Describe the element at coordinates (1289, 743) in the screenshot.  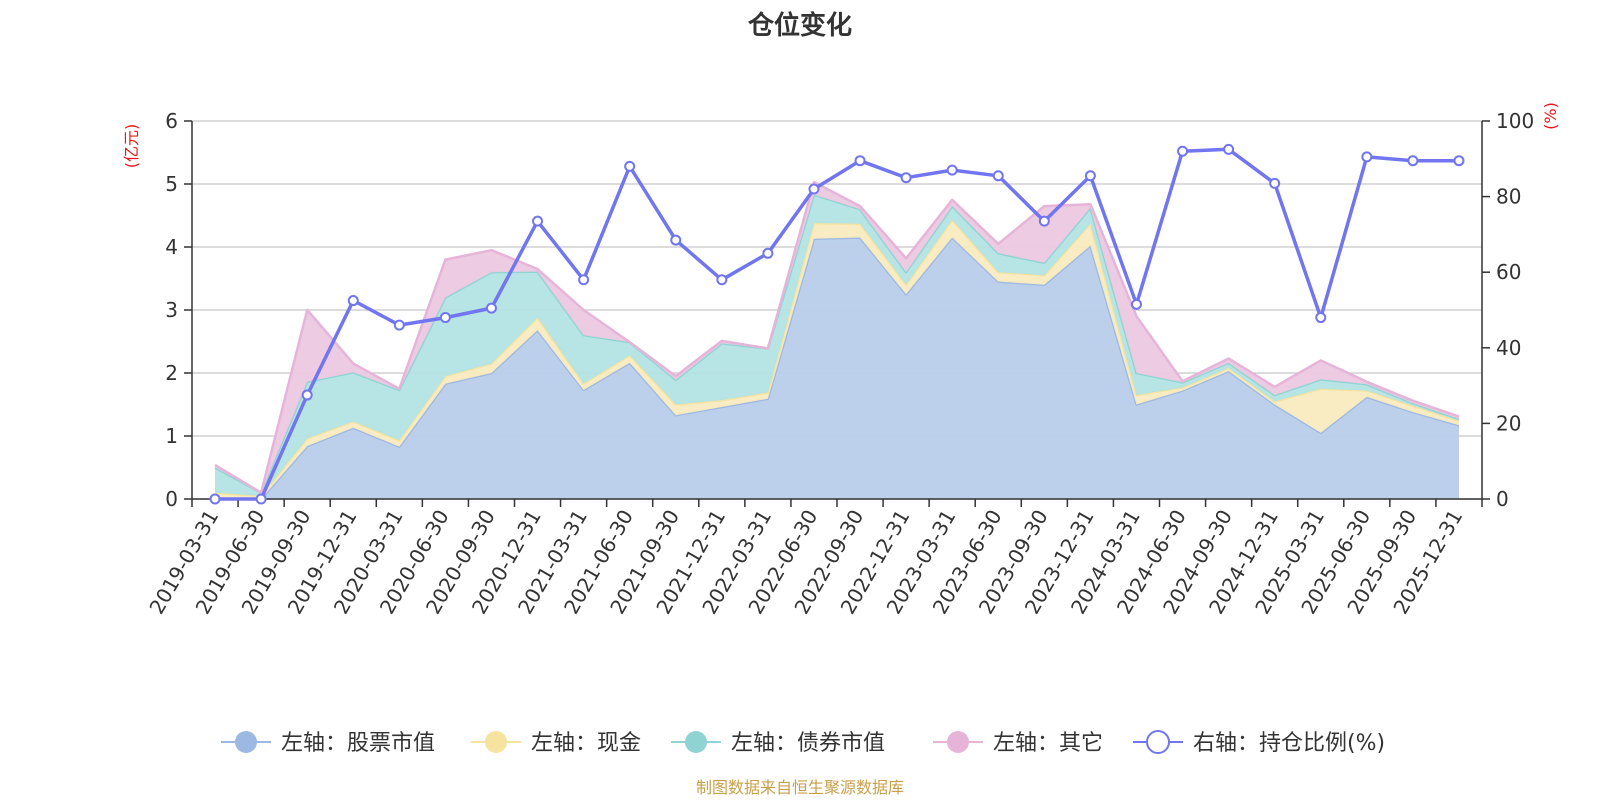
I see `legend-label: 右轴：持仓比例(%)` at that location.